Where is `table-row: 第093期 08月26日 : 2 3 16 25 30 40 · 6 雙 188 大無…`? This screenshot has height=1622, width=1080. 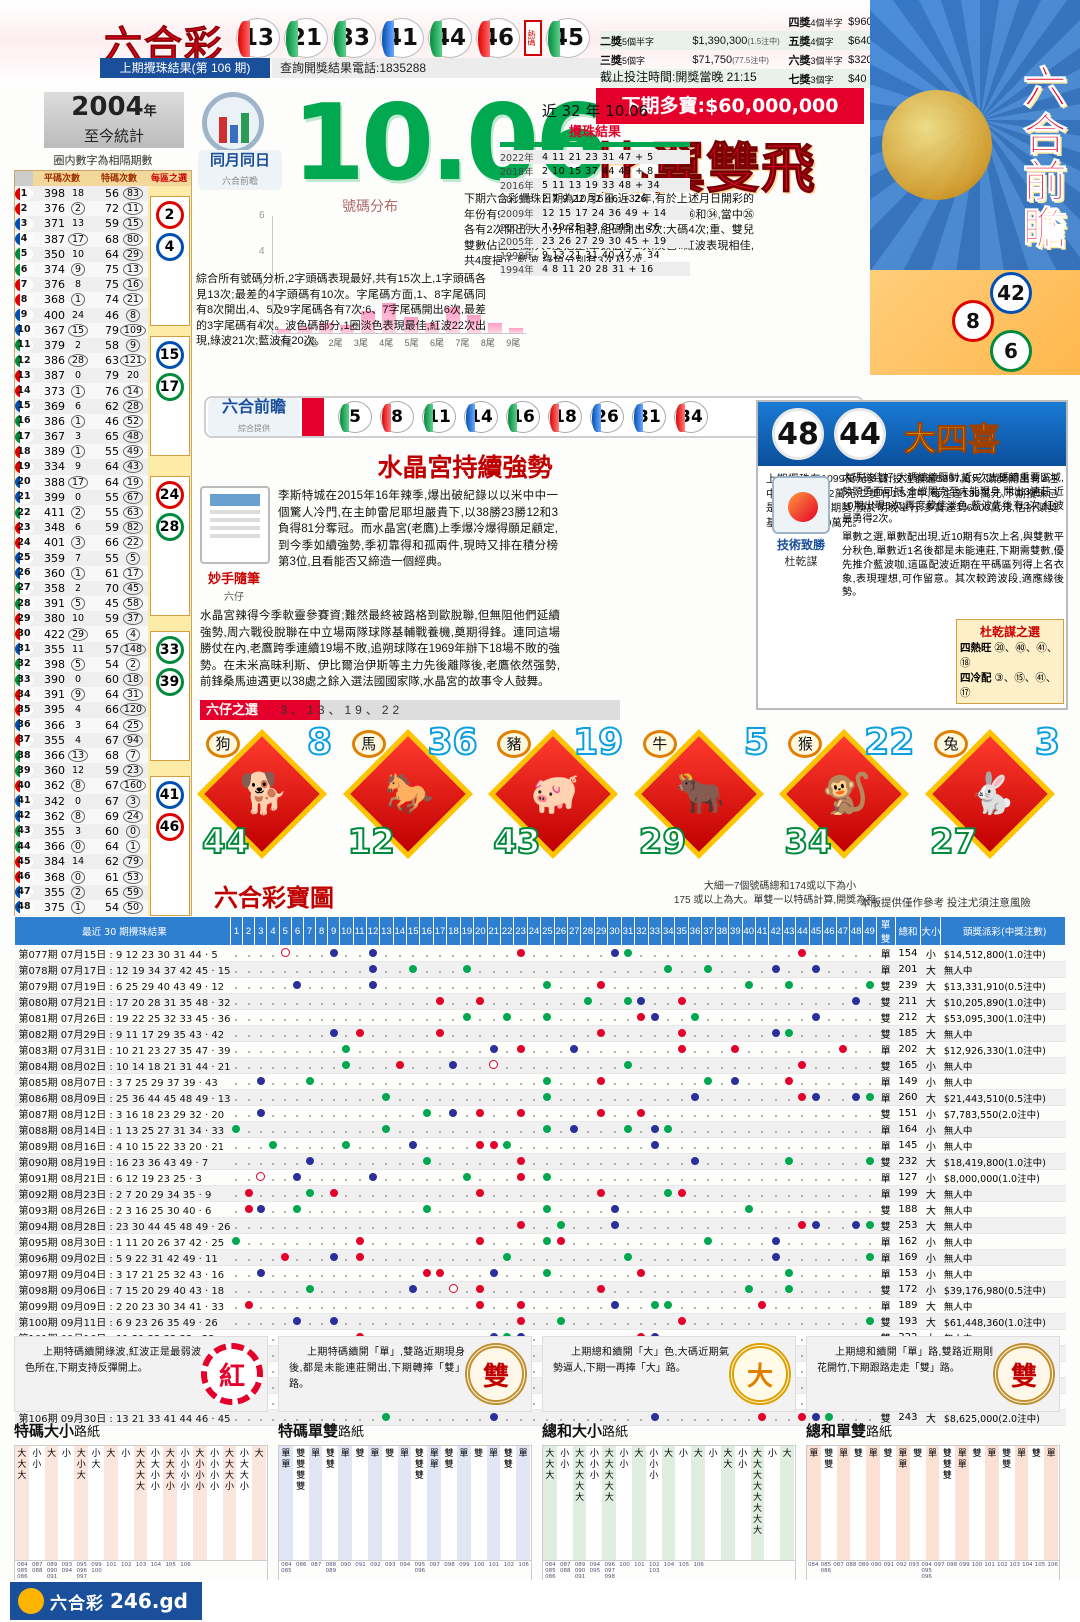
table-row: 第093期 08月26日 : 2 3 16 25 30 40 · 6 雙 188 大無… is located at coordinates (540, 1209).